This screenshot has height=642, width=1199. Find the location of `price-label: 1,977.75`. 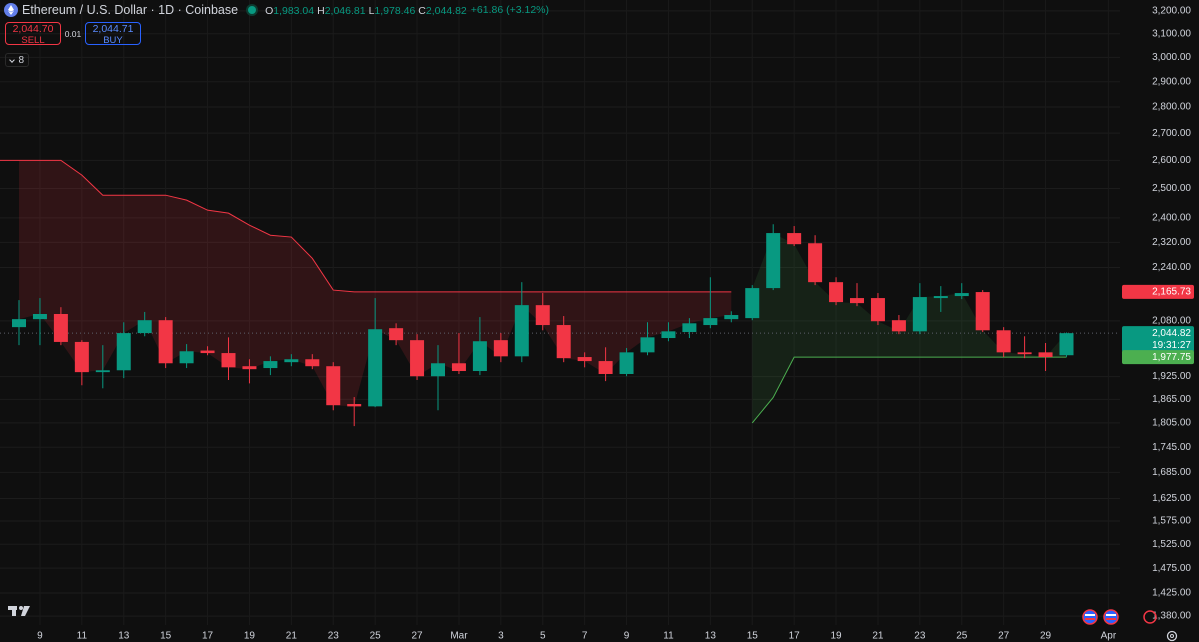

price-label: 1,977.75 is located at coordinates (1171, 357).